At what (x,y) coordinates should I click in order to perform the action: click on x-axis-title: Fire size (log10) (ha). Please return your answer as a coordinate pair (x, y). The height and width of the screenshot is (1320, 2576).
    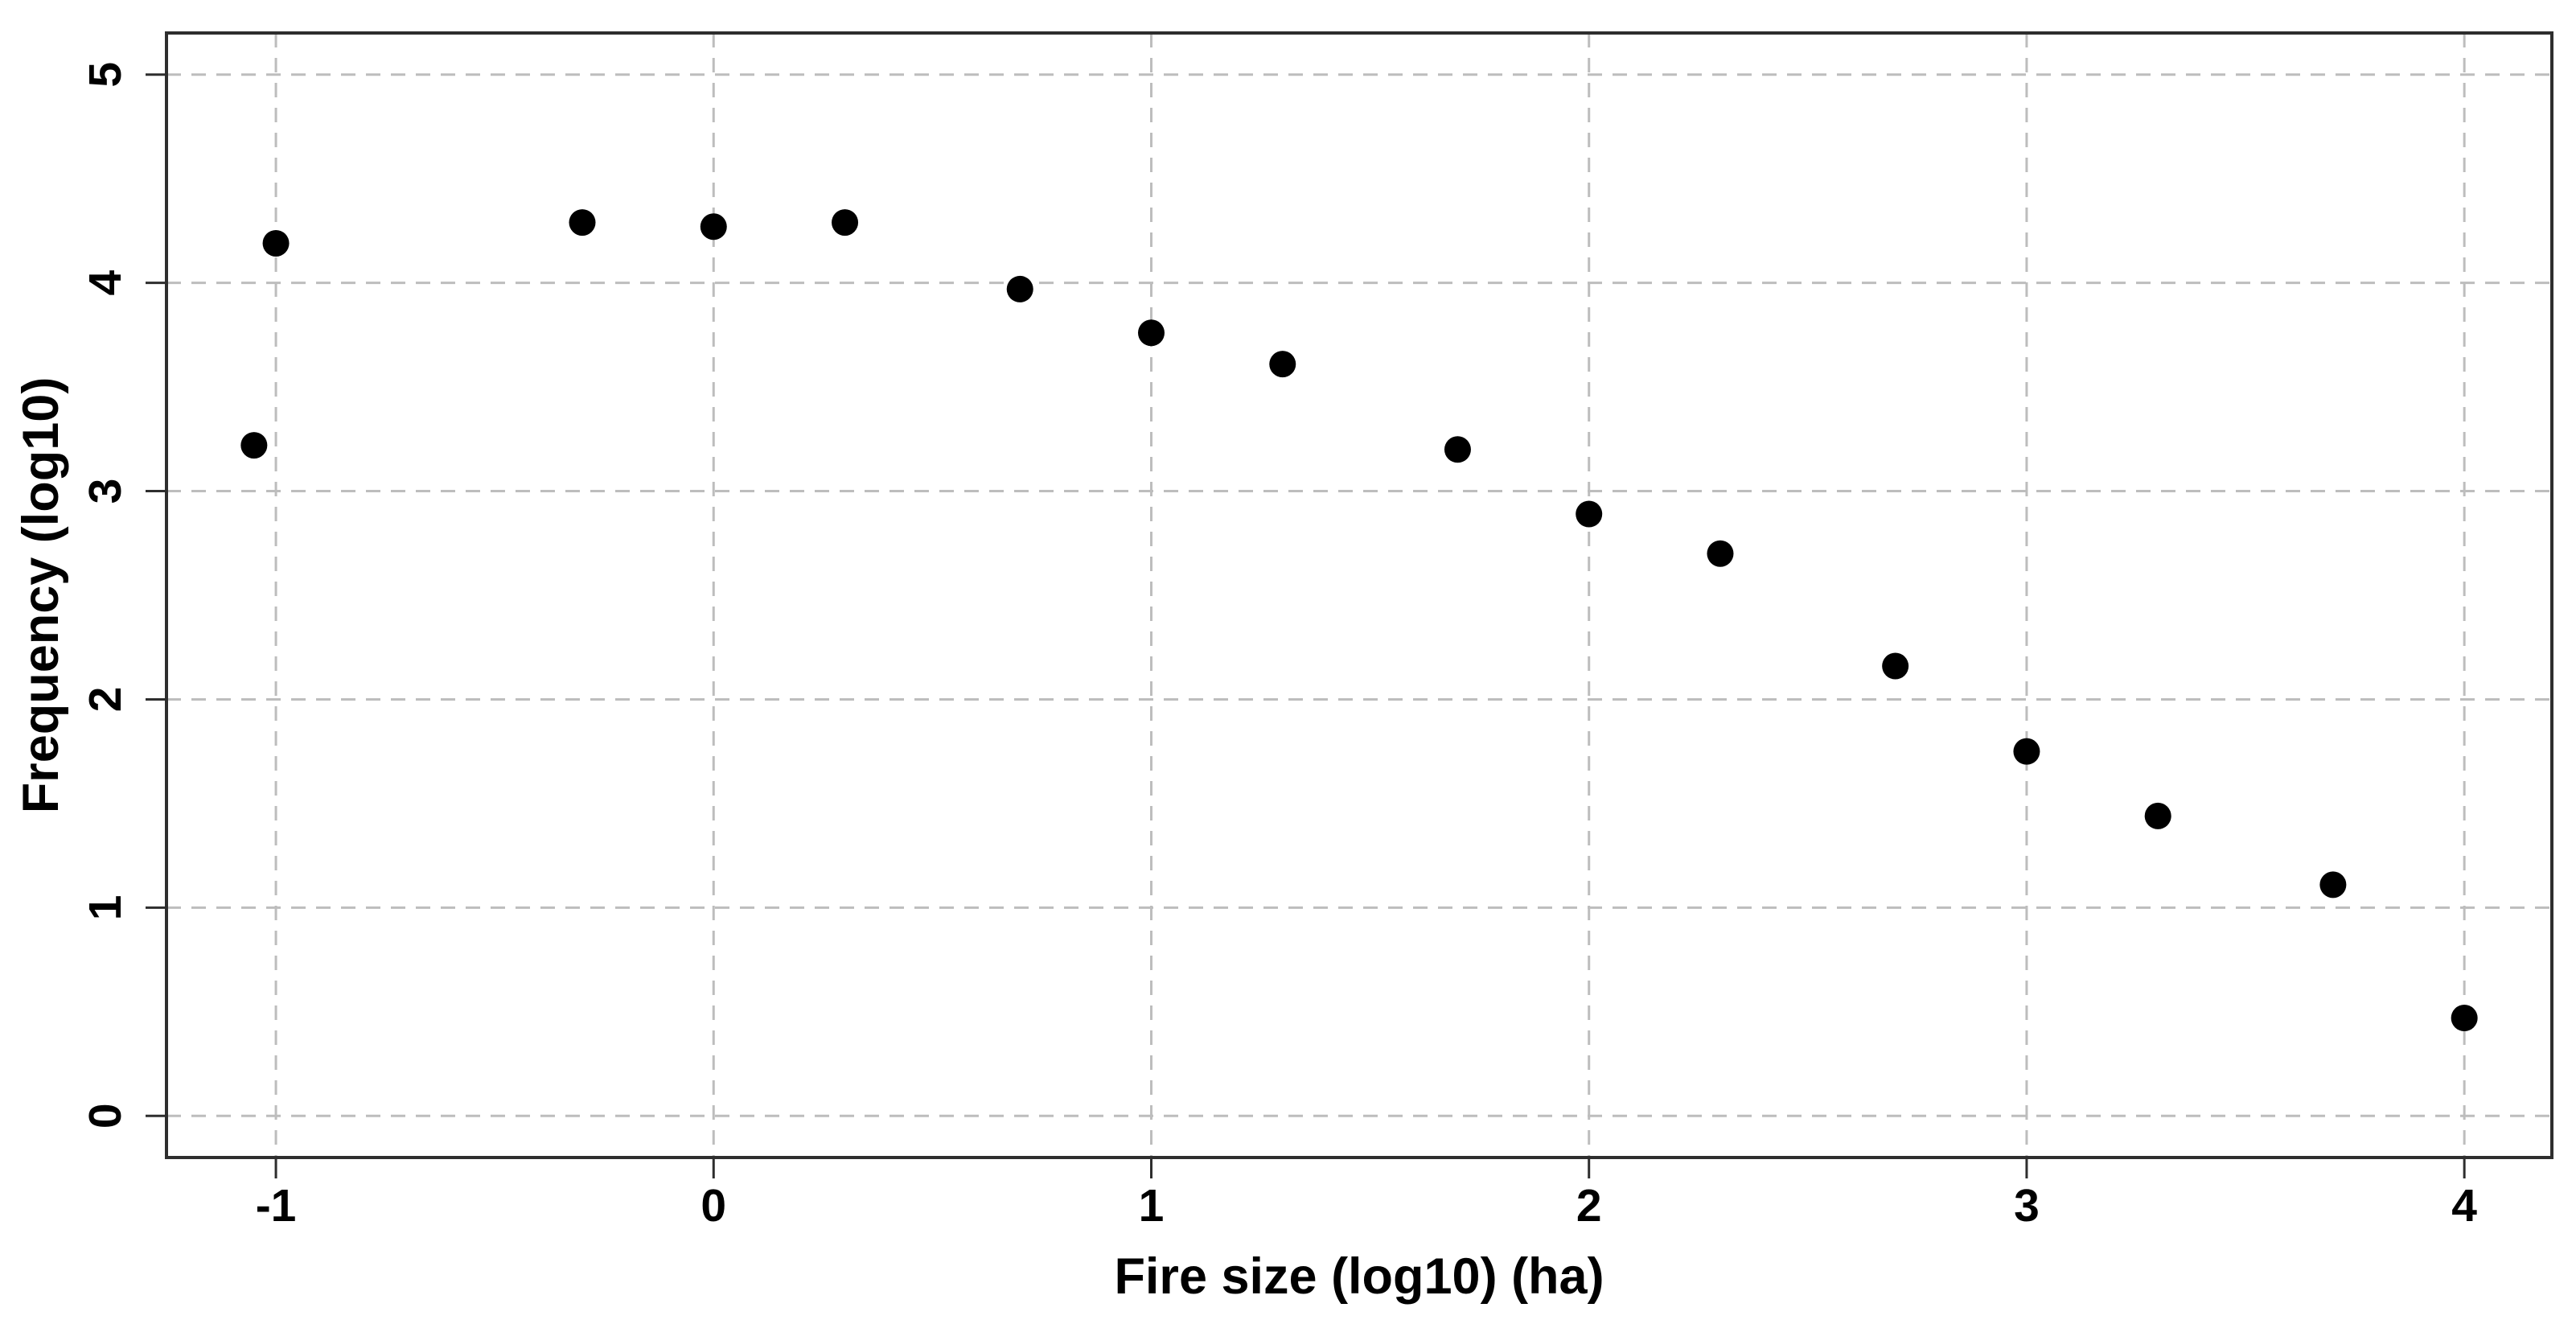
    Looking at the image, I should click on (1359, 1276).